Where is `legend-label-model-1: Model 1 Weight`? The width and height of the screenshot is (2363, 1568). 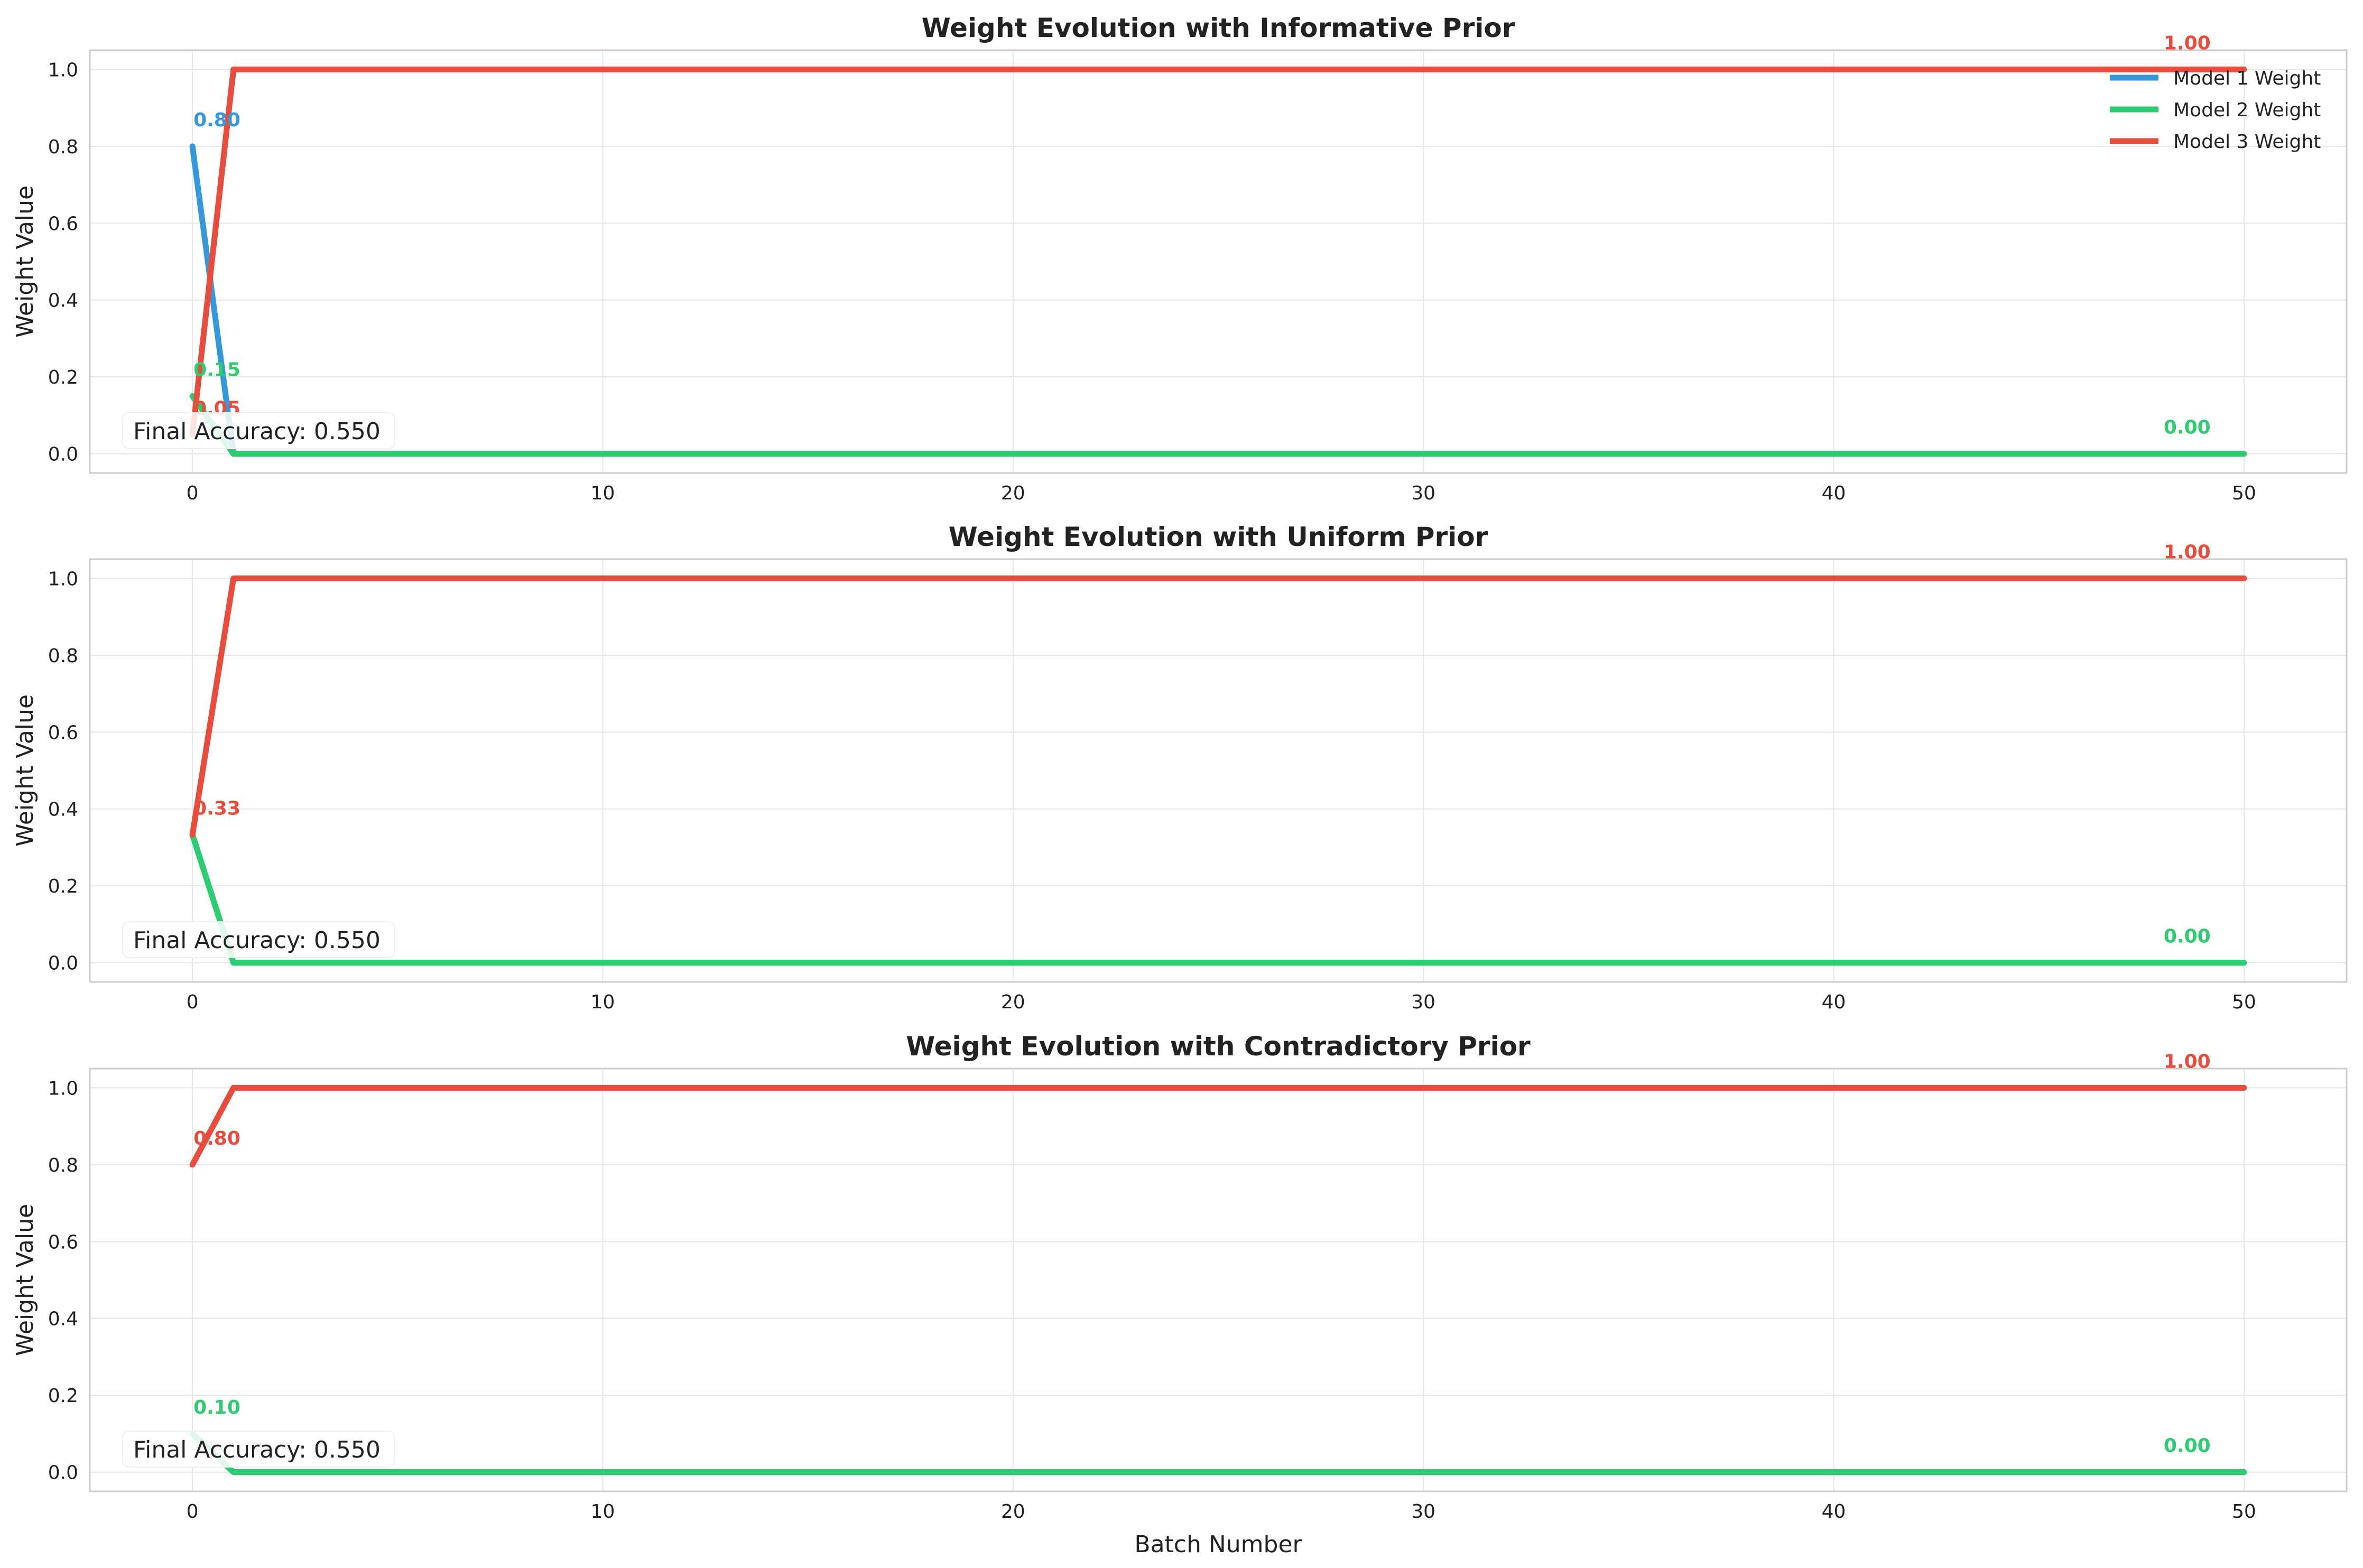 legend-label-model-1: Model 1 Weight is located at coordinates (2247, 78).